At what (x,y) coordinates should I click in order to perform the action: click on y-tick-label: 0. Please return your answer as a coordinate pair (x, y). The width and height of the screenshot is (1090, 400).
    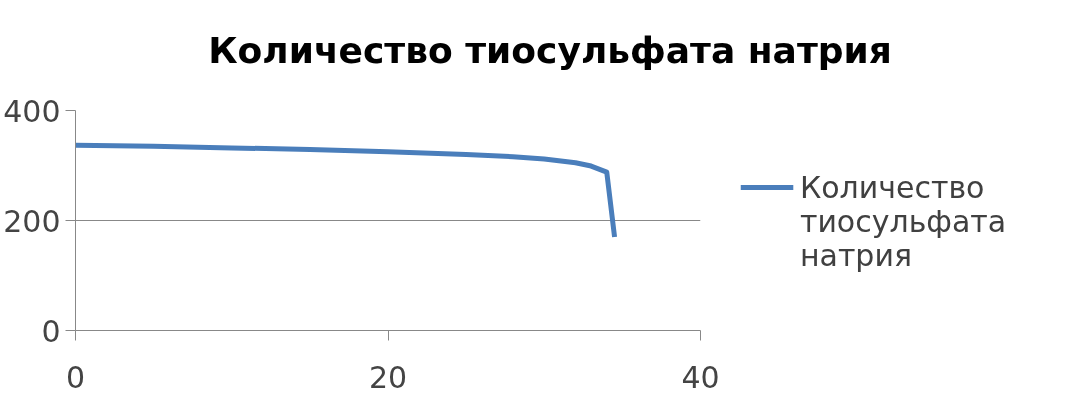
    Looking at the image, I should click on (51, 331).